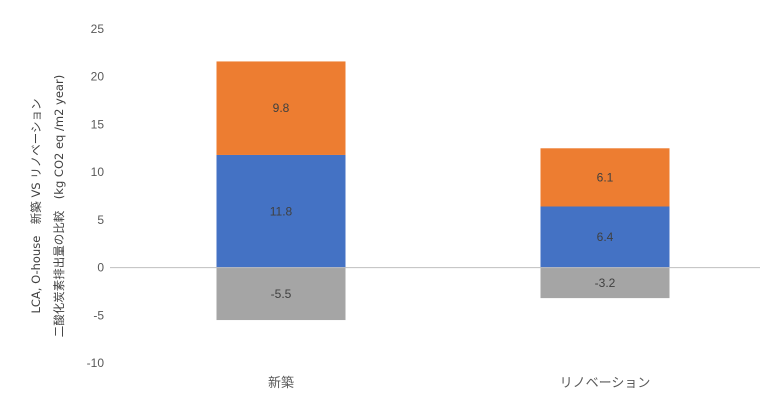 The image size is (768, 407). I want to click on data-label: 11.8, so click(281, 211).